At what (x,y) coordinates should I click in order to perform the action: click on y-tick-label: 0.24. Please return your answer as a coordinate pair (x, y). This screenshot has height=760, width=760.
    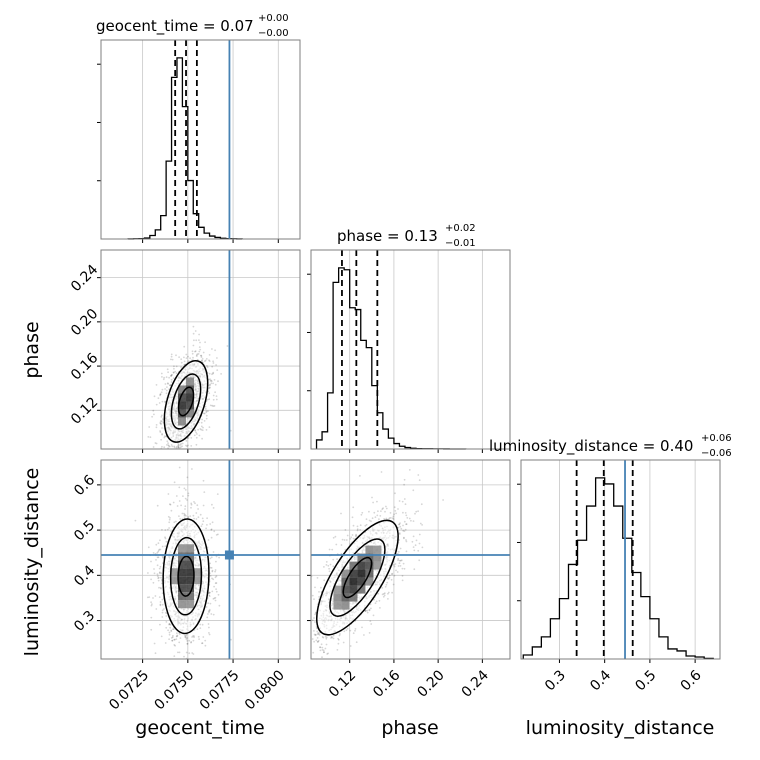
    Looking at the image, I should click on (84, 278).